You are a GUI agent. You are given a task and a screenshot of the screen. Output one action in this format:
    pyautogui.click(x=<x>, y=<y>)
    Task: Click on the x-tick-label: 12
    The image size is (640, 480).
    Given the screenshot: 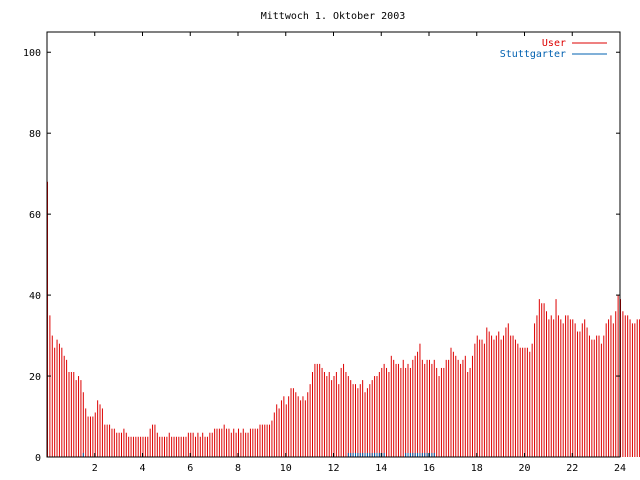 What is the action you would take?
    pyautogui.click(x=333, y=468)
    